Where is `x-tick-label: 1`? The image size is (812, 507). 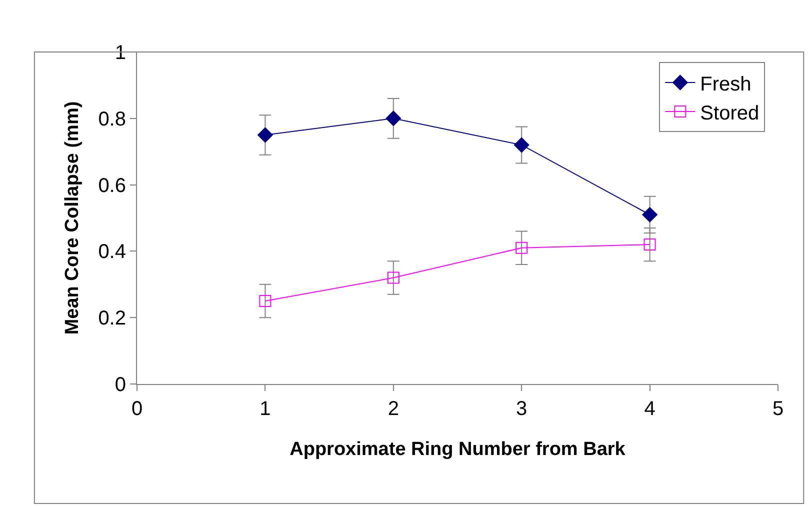
x-tick-label: 1 is located at coordinates (265, 409).